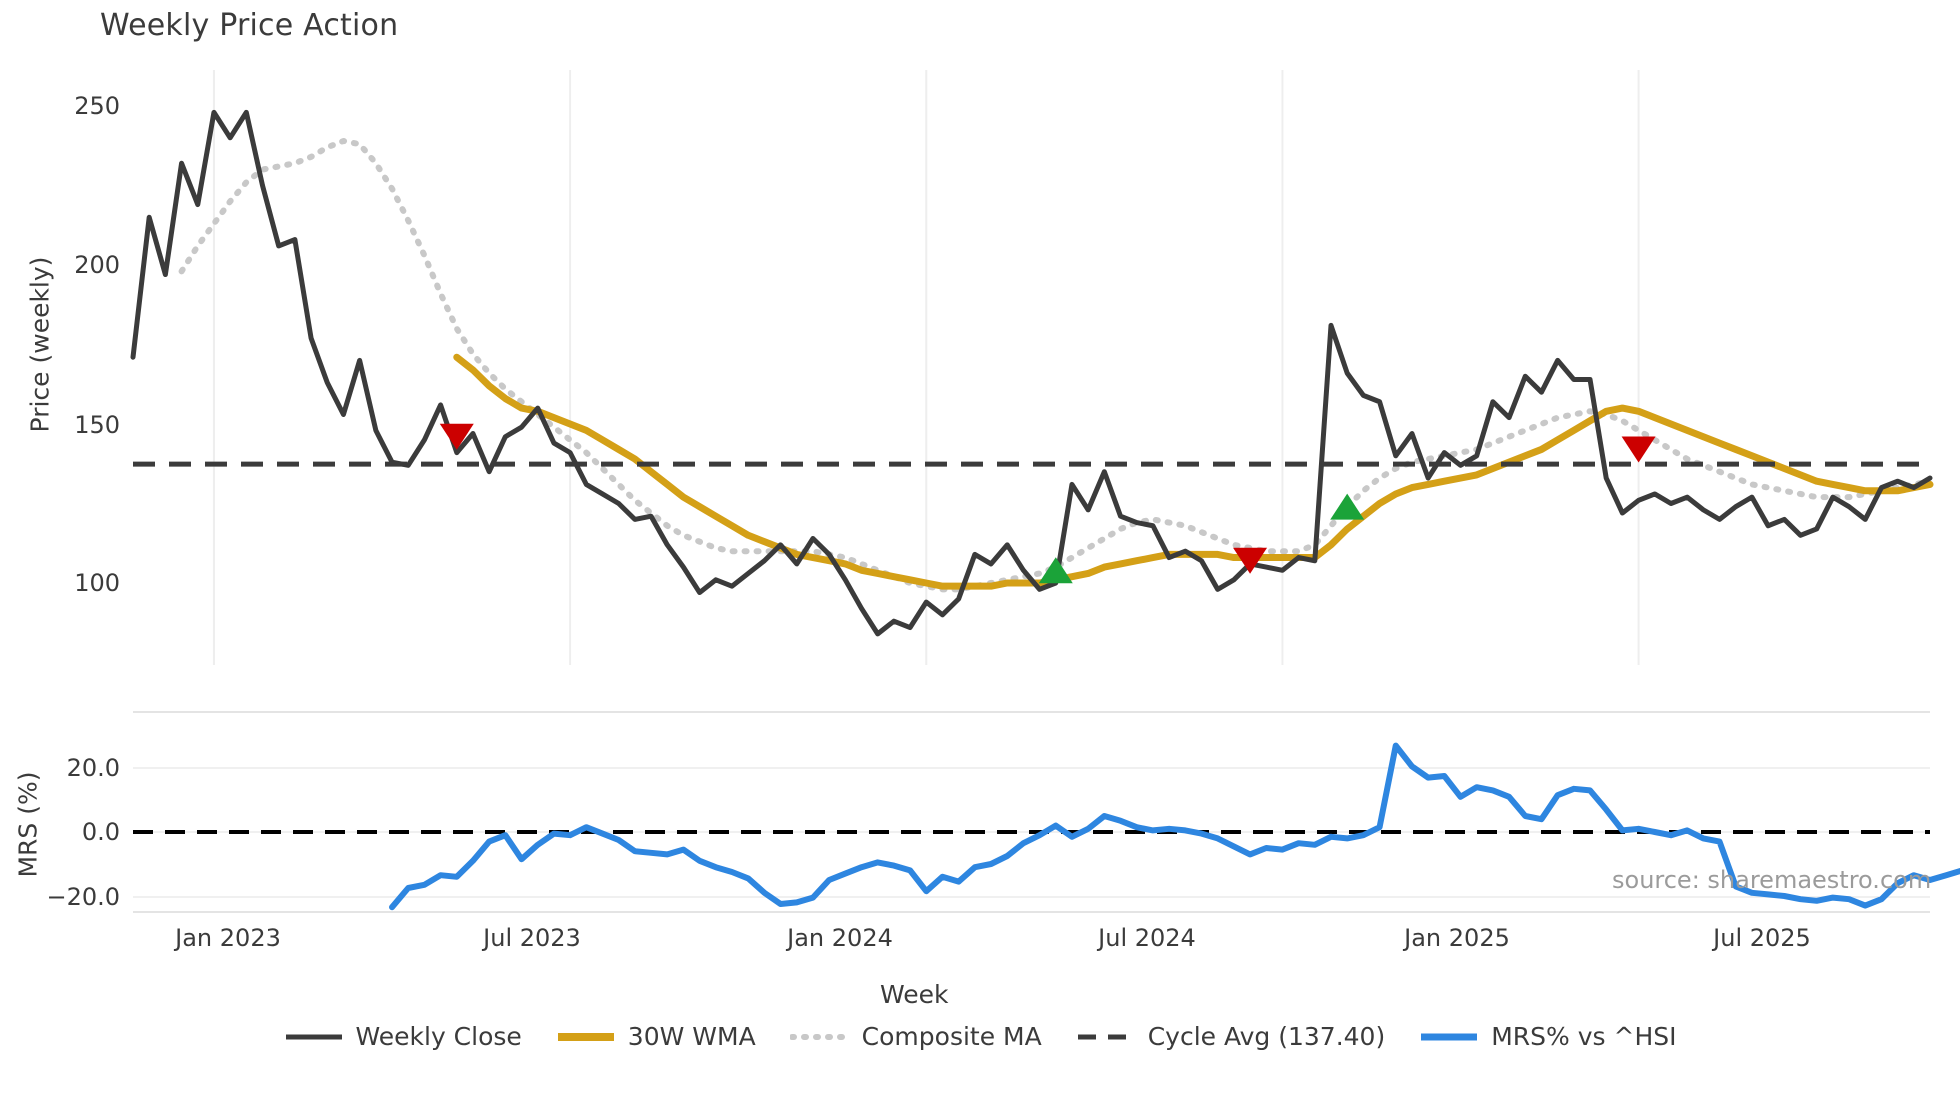  I want to click on legend-item-wma30: 30W WMA, so click(656, 1036).